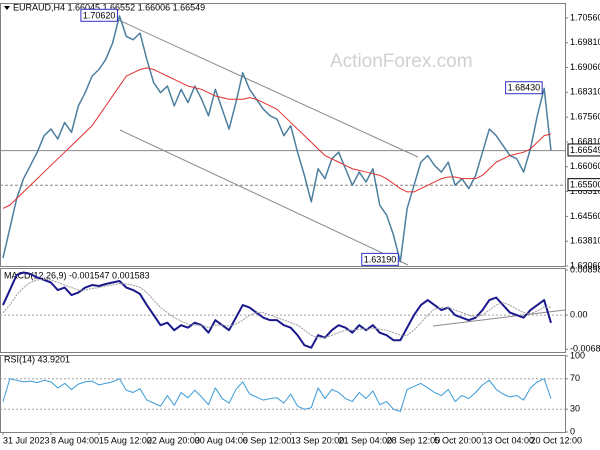 The height and width of the screenshot is (450, 600). Describe the element at coordinates (75, 440) in the screenshot. I see `x-tick-label: 8 Aug 04:00` at that location.